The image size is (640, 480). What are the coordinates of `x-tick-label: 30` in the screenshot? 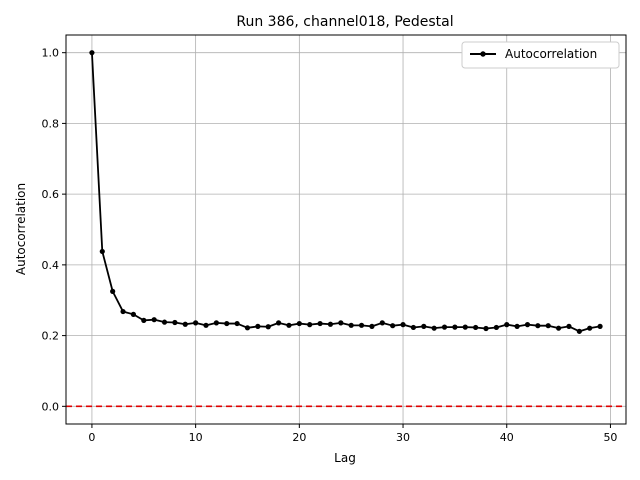 It's located at (403, 437).